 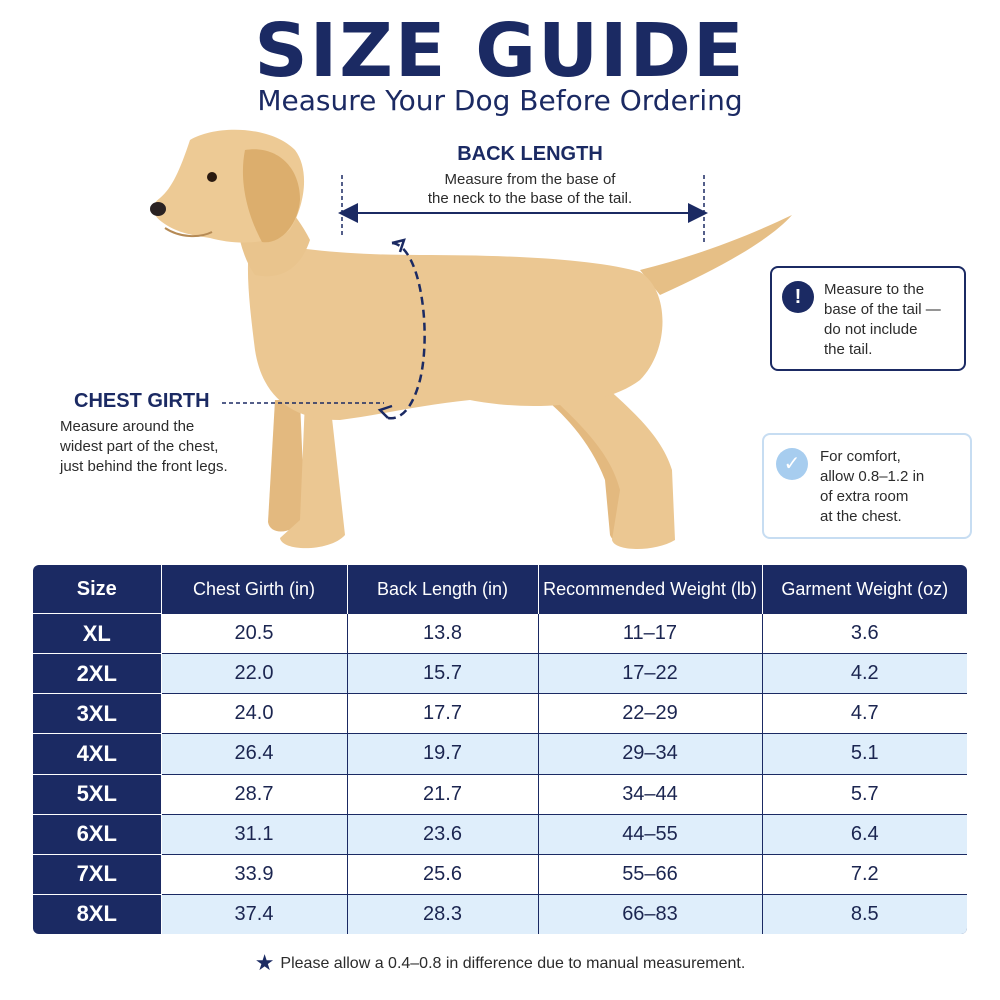 I want to click on page-title: SIZE GUIDE, so click(x=500, y=51).